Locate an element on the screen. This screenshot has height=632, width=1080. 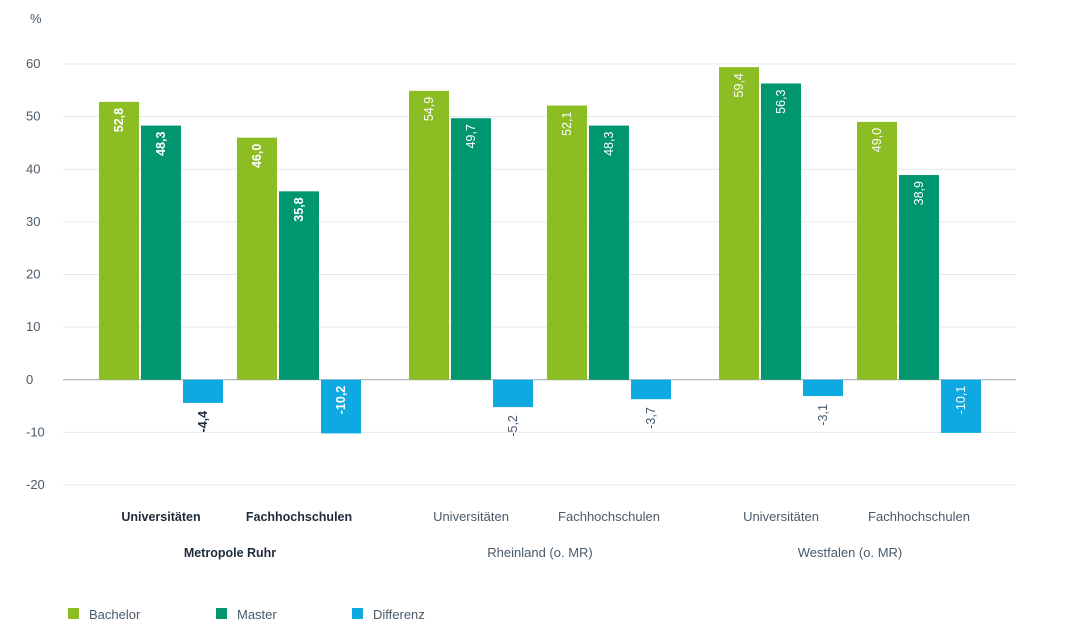
region-label: Westfalen (o. MR) is located at coordinates (850, 552).